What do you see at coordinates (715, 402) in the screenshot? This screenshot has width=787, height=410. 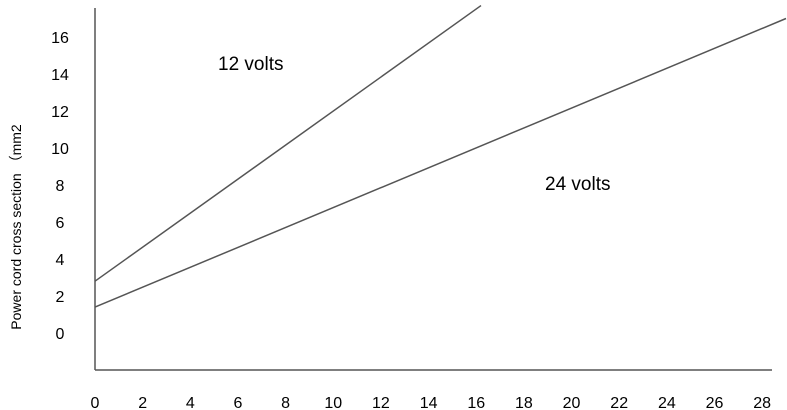 I see `x-tick-label: 26` at bounding box center [715, 402].